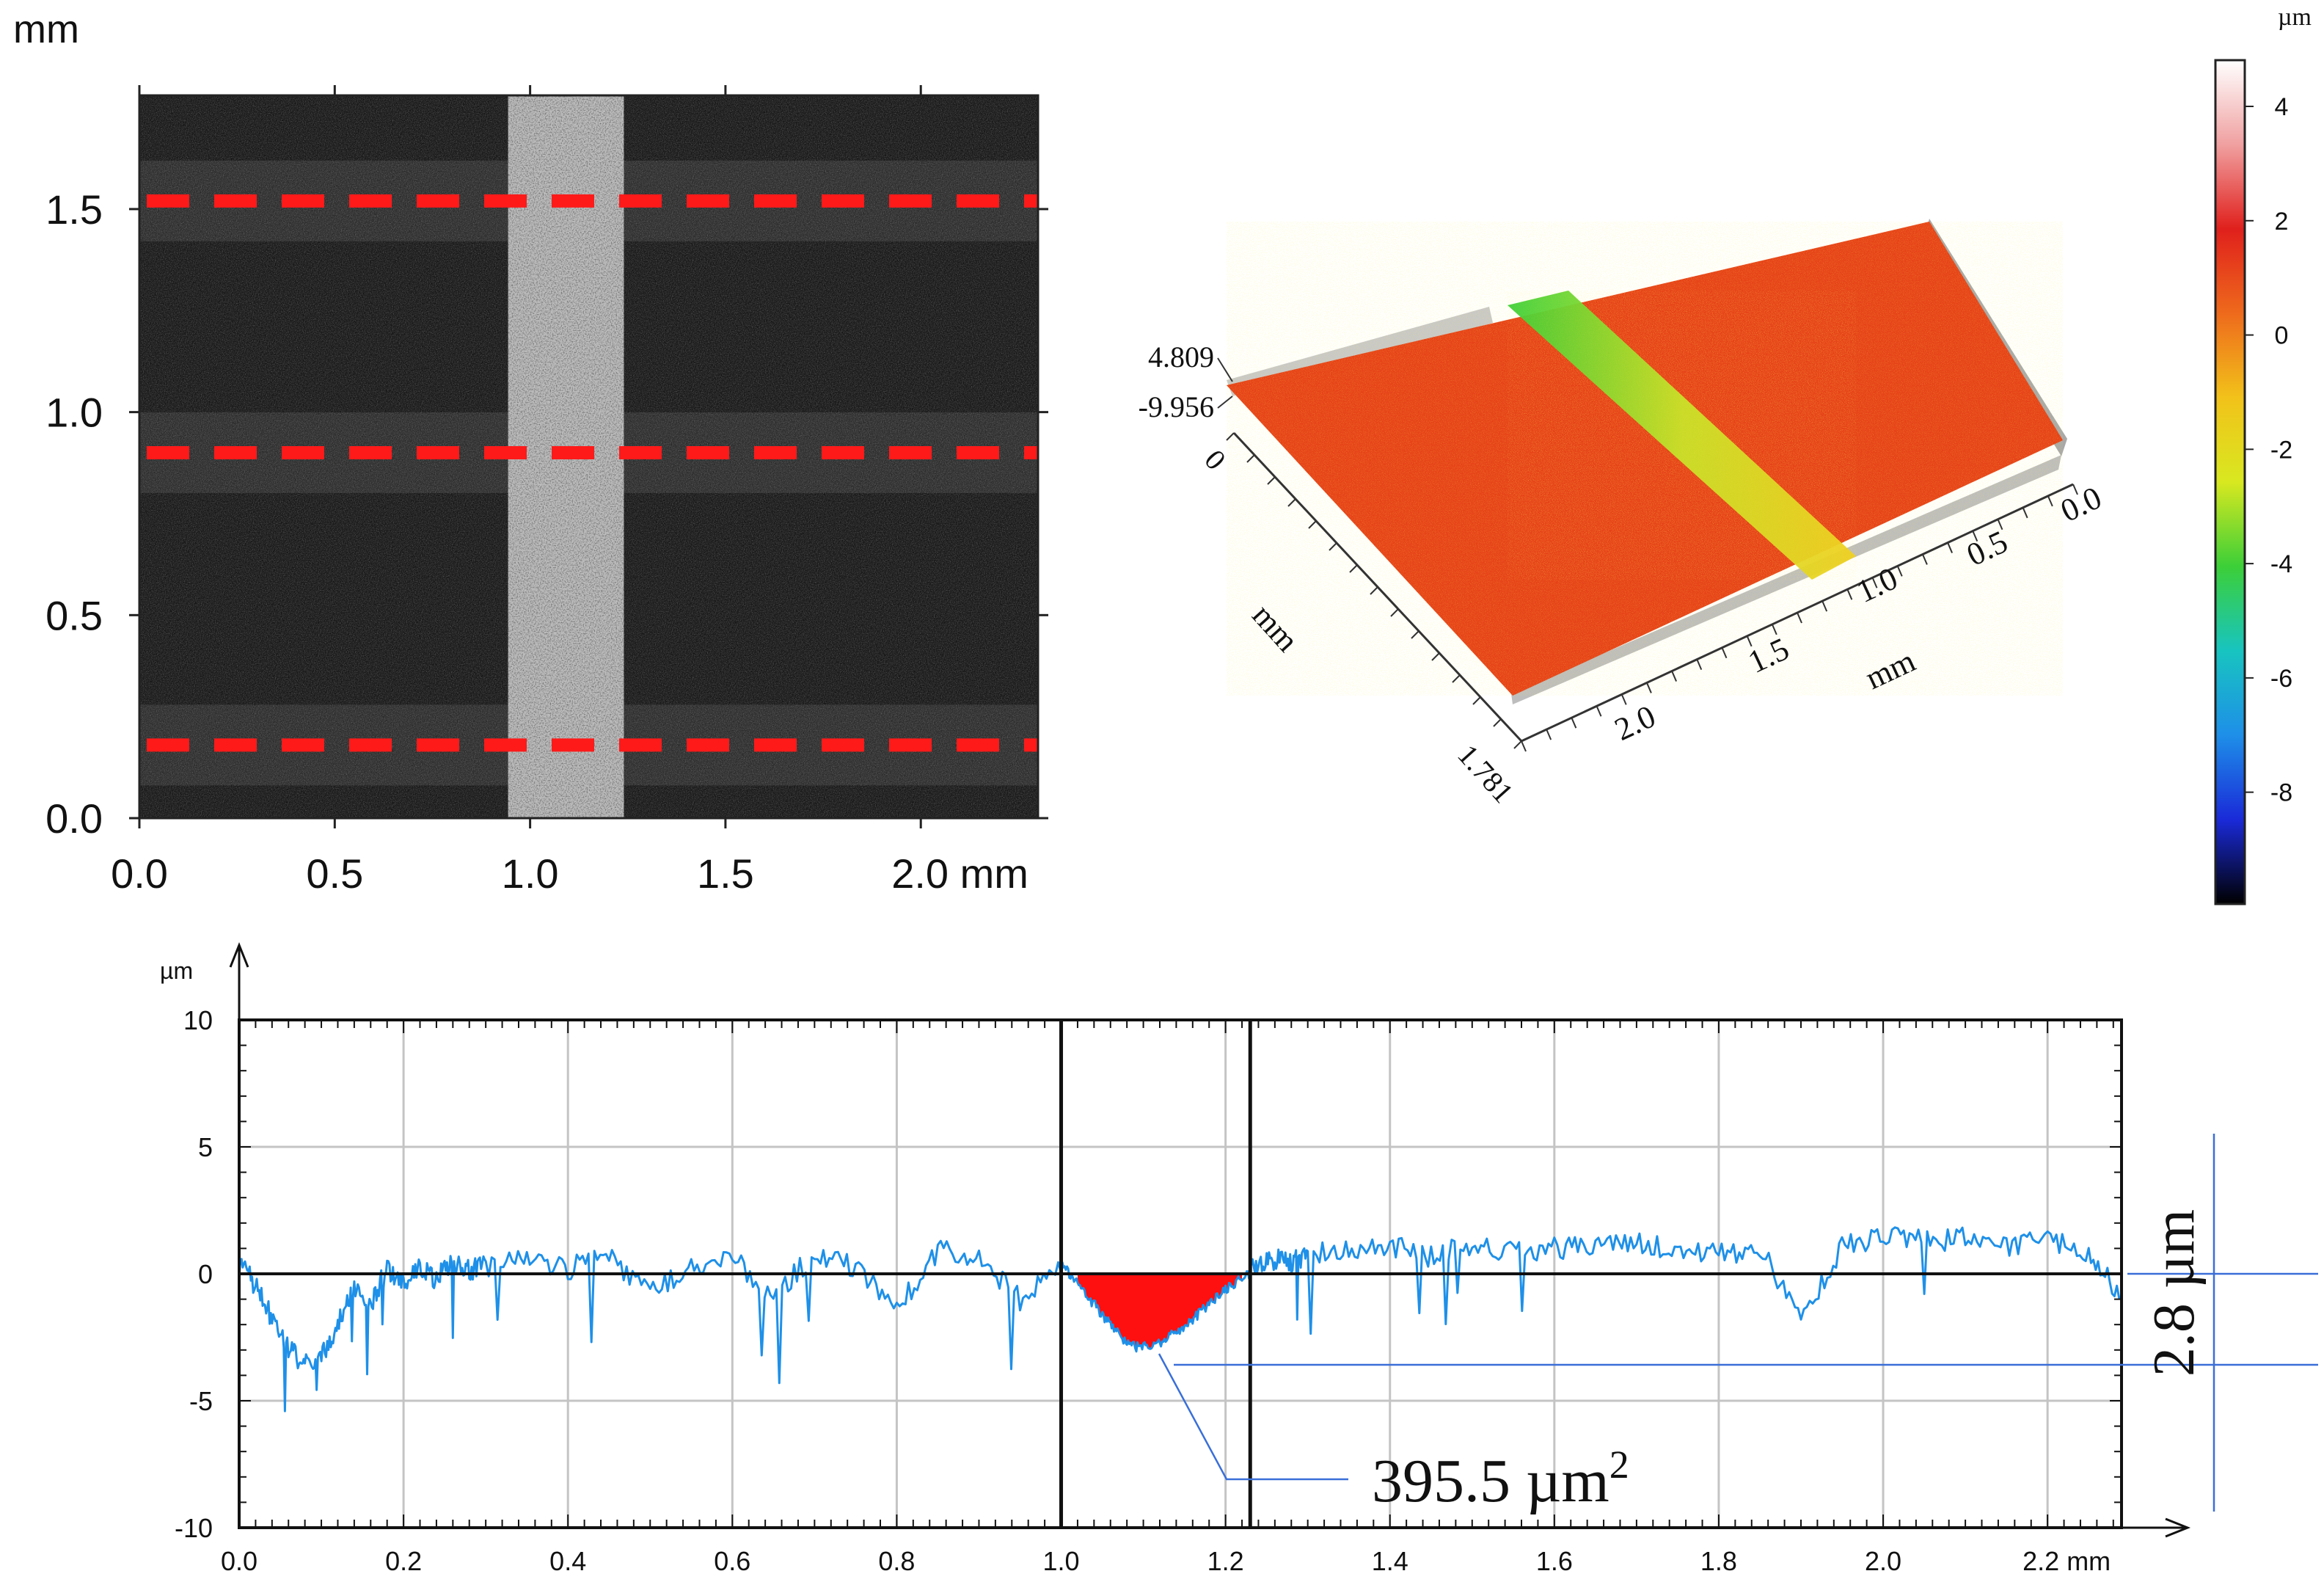 Image resolution: width=2324 pixels, height=1593 pixels. Describe the element at coordinates (1769, 655) in the screenshot. I see `width-tick-label: 1.5` at that location.